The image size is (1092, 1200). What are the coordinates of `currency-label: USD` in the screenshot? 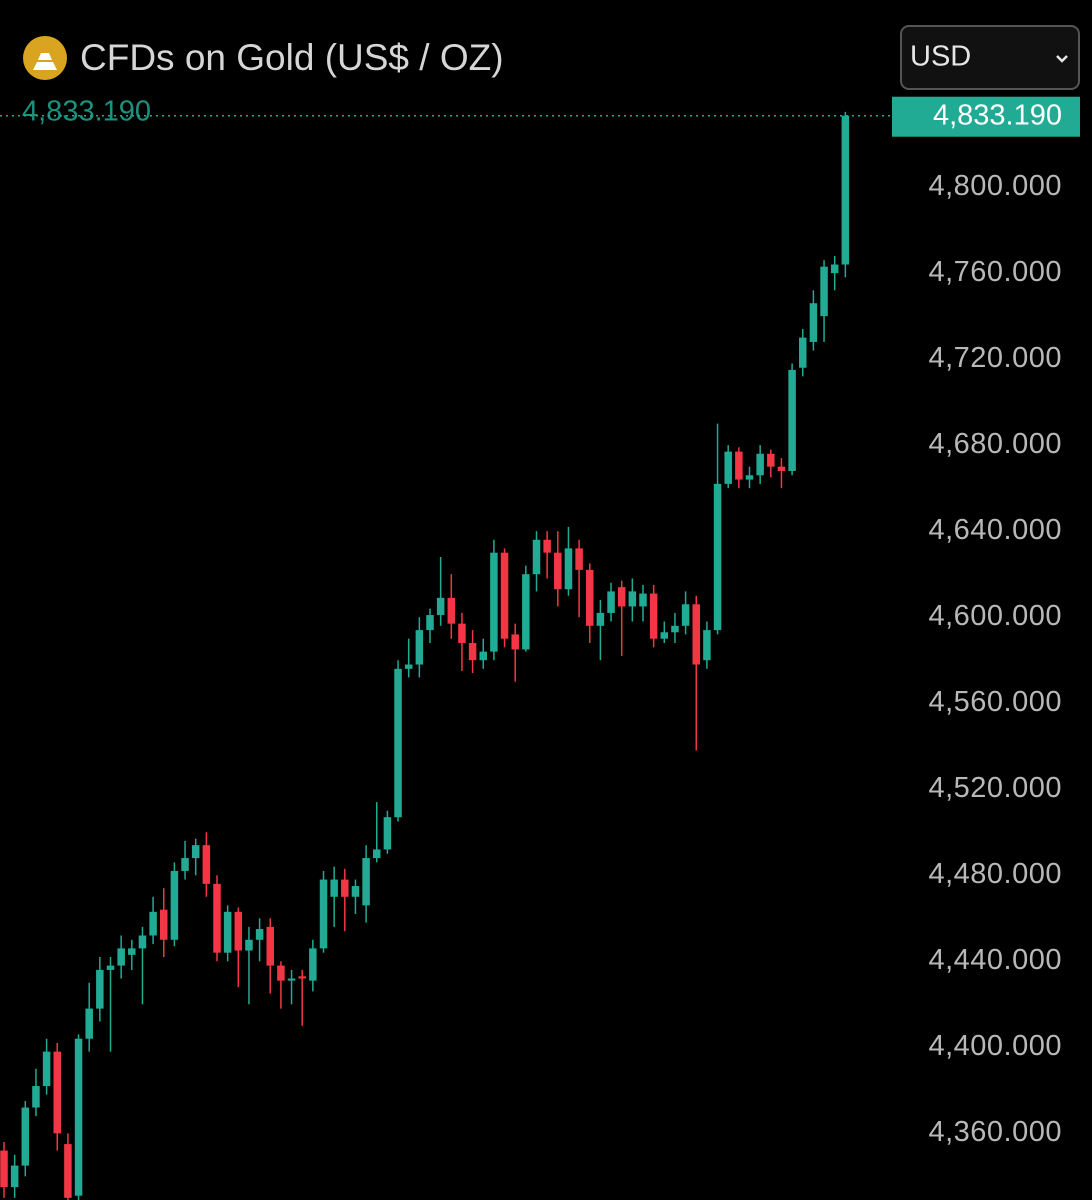 It's located at (940, 57).